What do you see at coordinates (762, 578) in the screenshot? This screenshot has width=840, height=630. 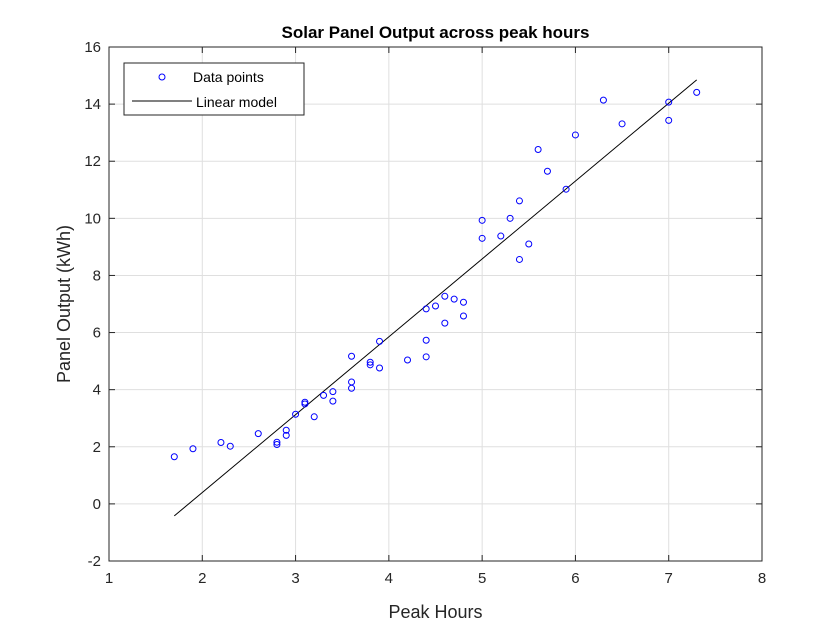 I see `x-tick-label: 8` at bounding box center [762, 578].